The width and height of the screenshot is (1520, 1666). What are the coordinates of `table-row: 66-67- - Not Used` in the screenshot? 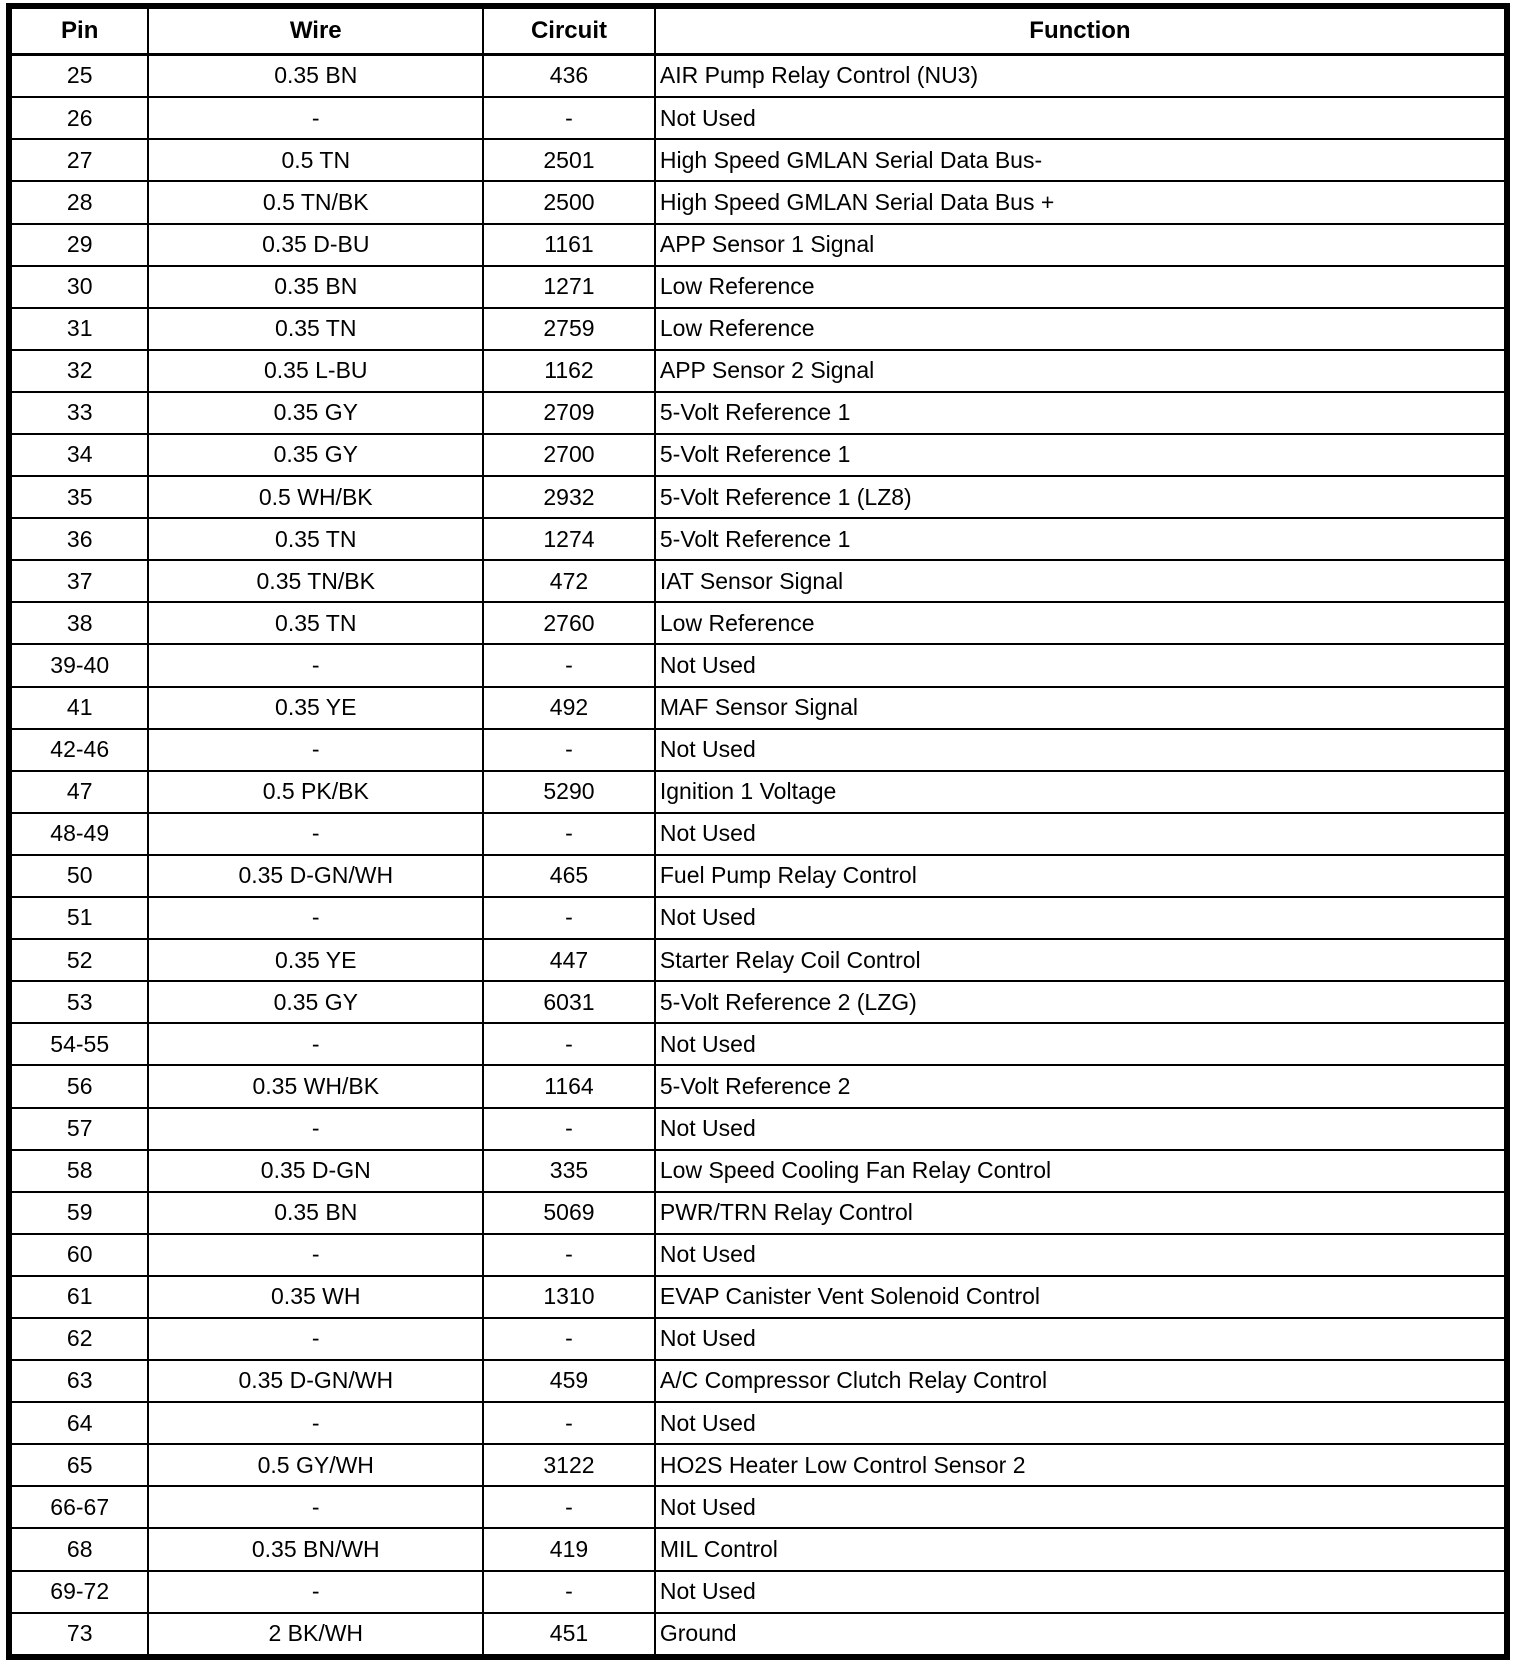 It's located at (758, 1507).